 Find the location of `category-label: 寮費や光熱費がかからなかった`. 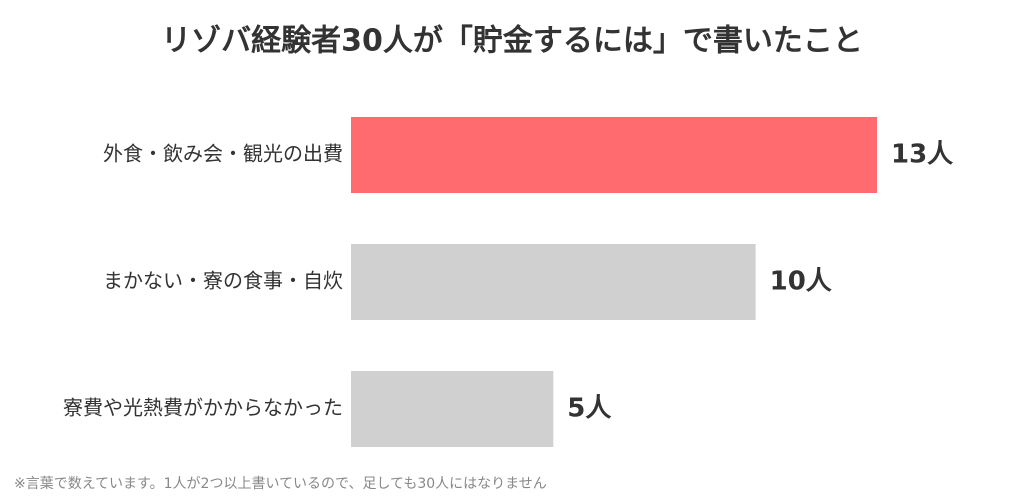

category-label: 寮費や光熱費がかからなかった is located at coordinates (203, 408).